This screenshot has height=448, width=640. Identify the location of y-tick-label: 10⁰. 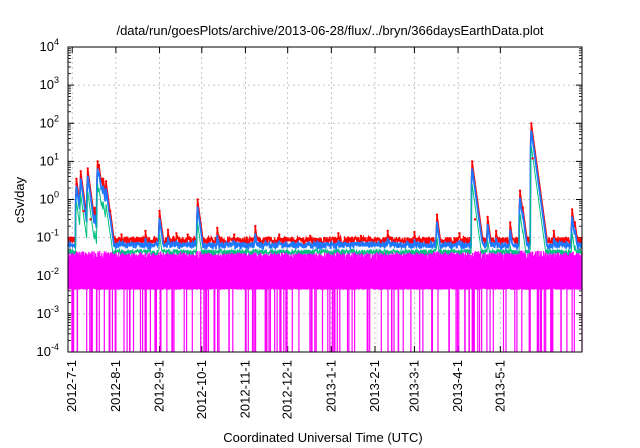
(49, 198).